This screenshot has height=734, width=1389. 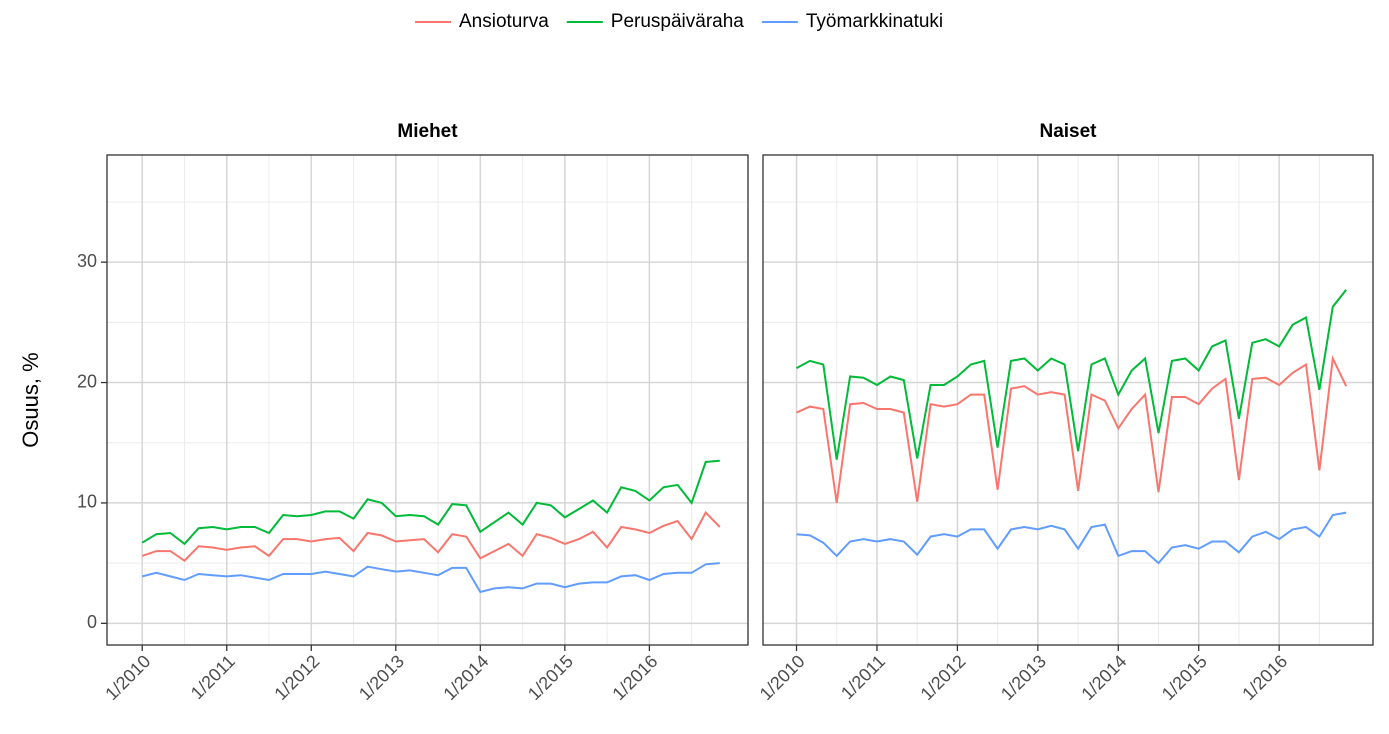 What do you see at coordinates (87, 502) in the screenshot?
I see `y-tick-label: 10` at bounding box center [87, 502].